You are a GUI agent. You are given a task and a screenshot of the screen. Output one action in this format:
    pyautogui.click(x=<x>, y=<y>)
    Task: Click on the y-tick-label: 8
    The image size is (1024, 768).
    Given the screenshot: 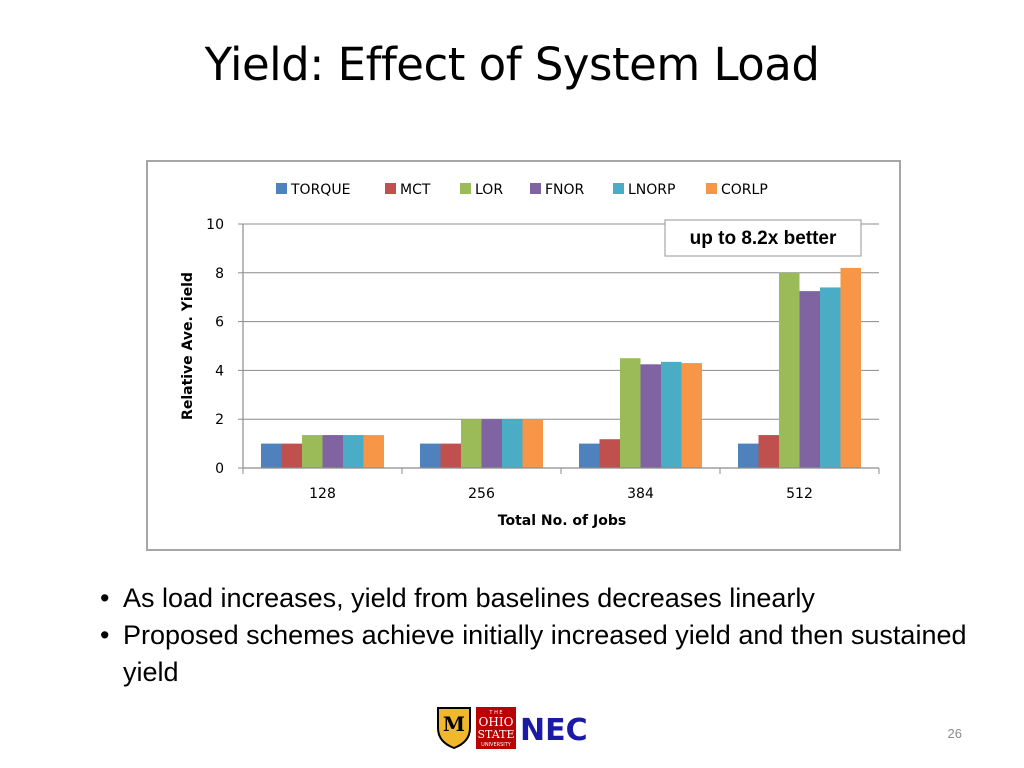 What is the action you would take?
    pyautogui.click(x=219, y=274)
    